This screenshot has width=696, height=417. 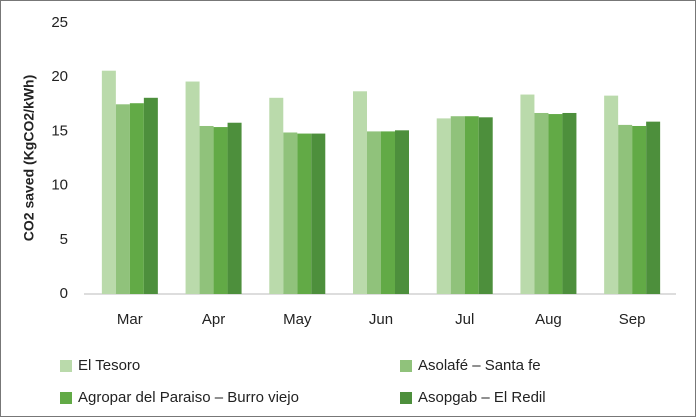 I want to click on x-tick-label: Jul, so click(x=464, y=319).